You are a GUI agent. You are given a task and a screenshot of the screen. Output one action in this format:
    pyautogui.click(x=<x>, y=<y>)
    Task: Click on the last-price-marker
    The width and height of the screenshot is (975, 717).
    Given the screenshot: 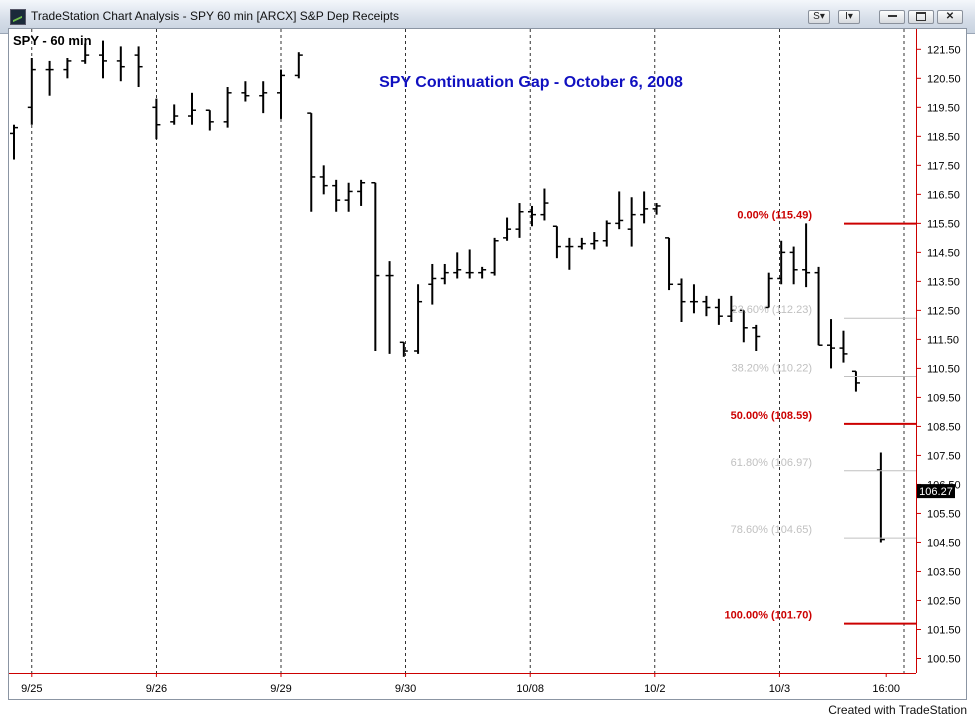 What is the action you would take?
    pyautogui.click(x=936, y=491)
    